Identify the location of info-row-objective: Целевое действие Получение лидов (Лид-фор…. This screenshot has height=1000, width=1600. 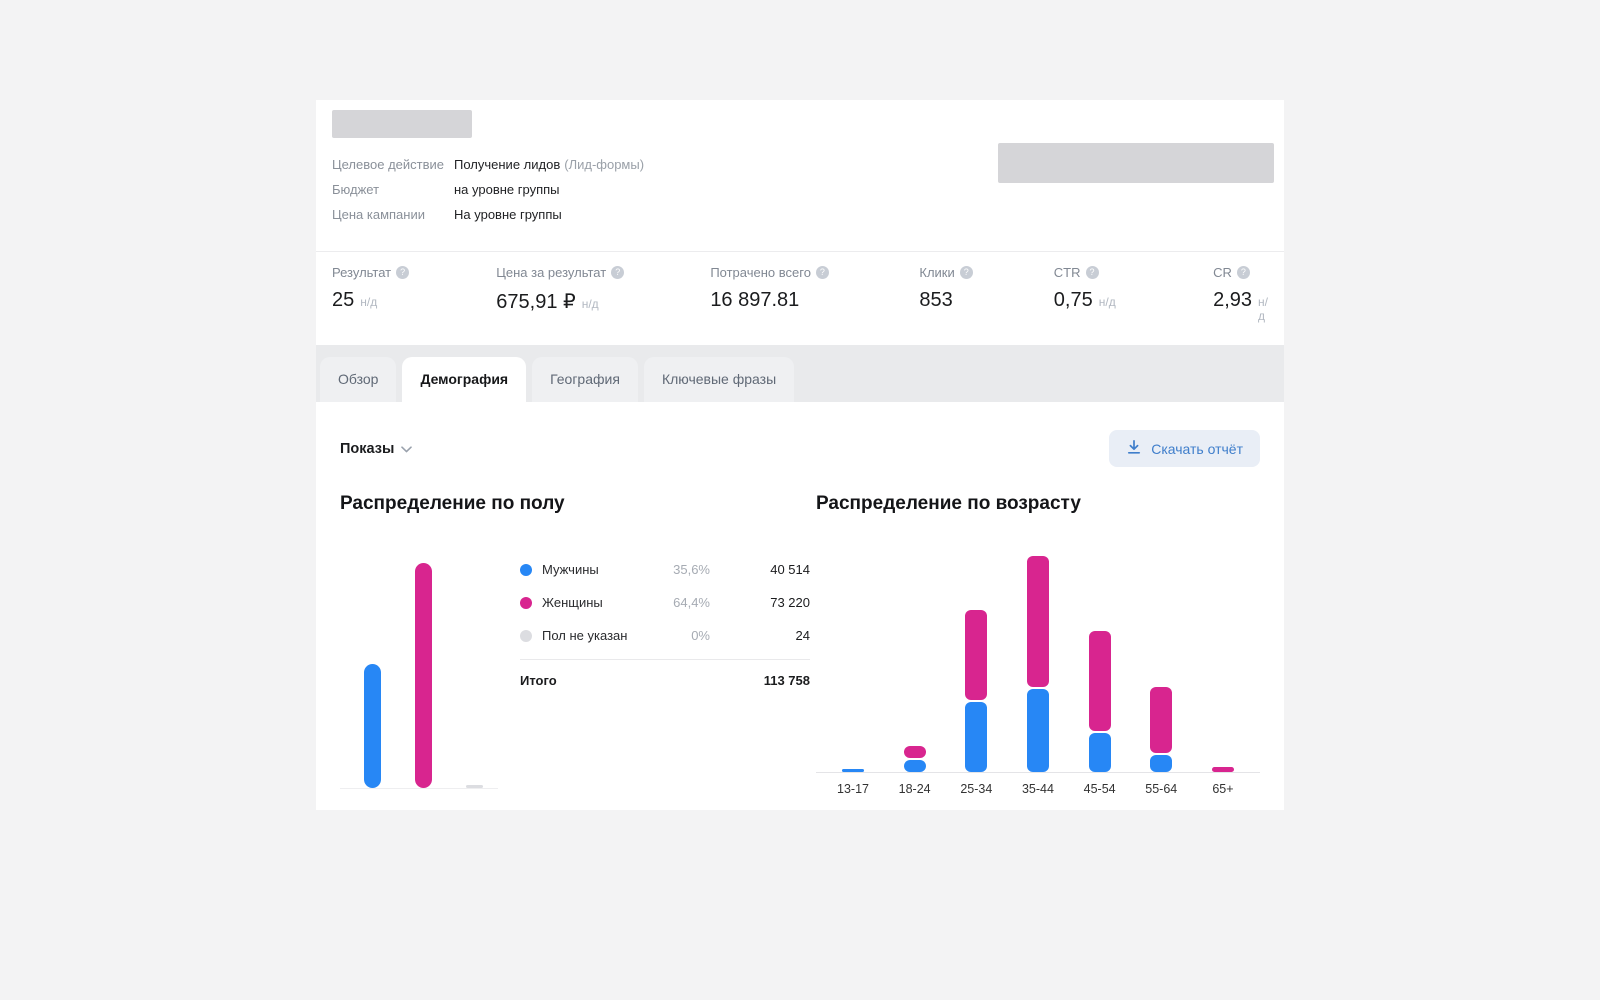
(800, 164).